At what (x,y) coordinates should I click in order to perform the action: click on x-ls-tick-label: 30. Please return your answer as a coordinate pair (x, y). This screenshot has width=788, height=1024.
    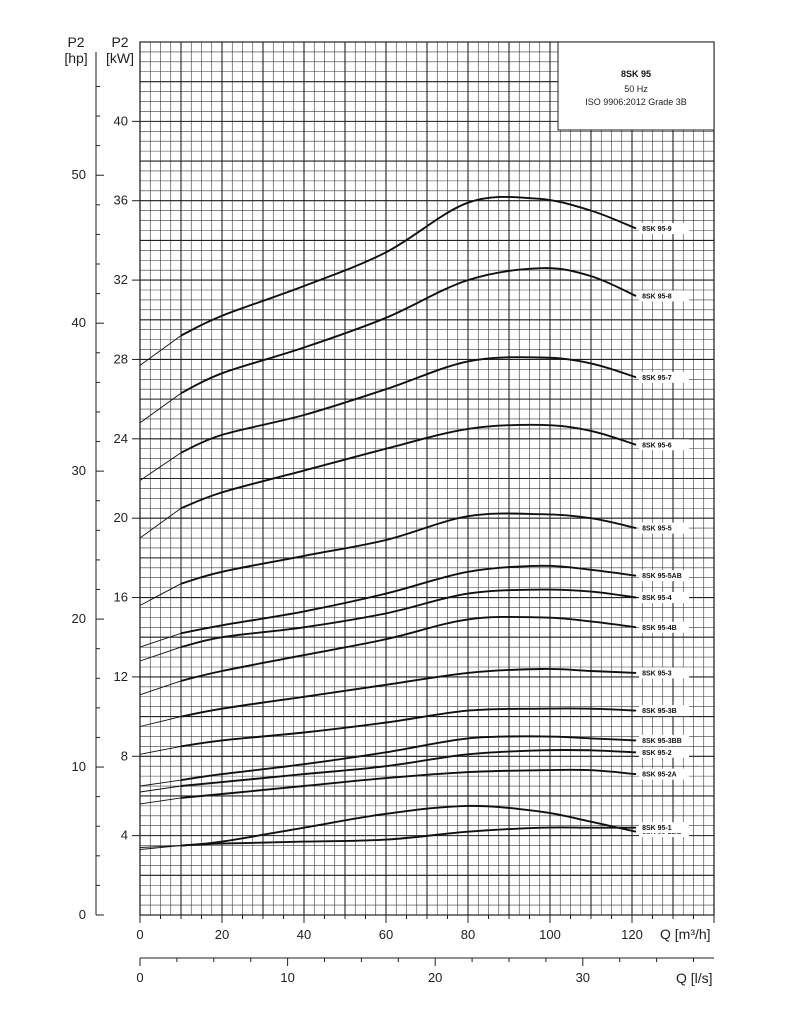
    Looking at the image, I should click on (583, 977).